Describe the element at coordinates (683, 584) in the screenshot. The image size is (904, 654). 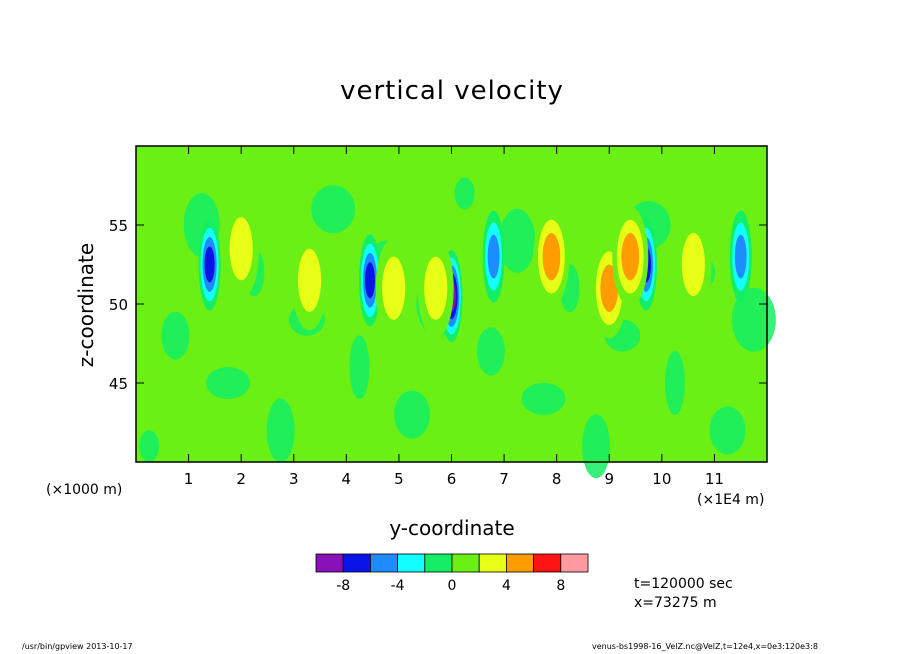
I see `time-info: t=120000 sec` at that location.